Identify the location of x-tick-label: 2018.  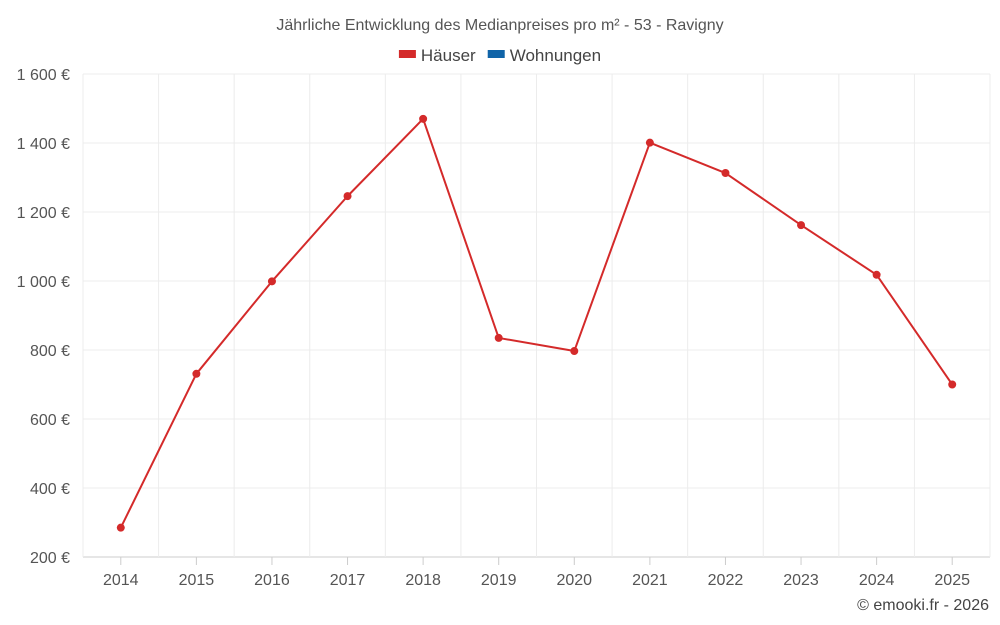
(423, 580).